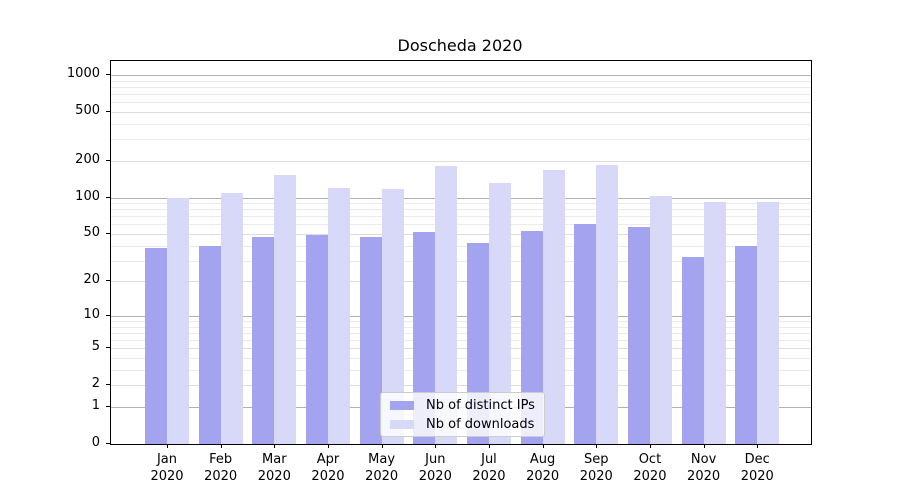 The height and width of the screenshot is (500, 900). What do you see at coordinates (167, 468) in the screenshot?
I see `x-tick-label: Jan 2020` at bounding box center [167, 468].